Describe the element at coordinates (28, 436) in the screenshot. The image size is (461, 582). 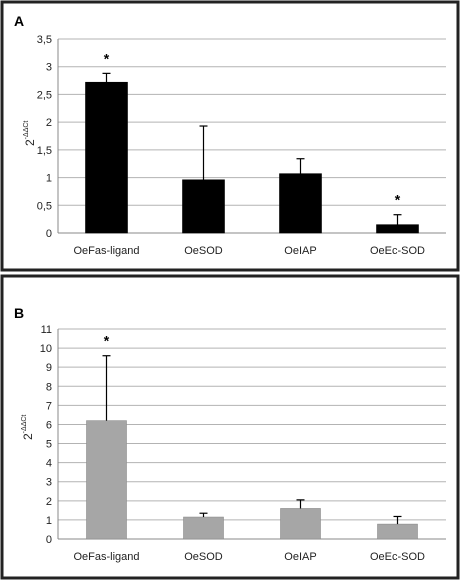
I see `panel-b-ylabel-base: 2` at that location.